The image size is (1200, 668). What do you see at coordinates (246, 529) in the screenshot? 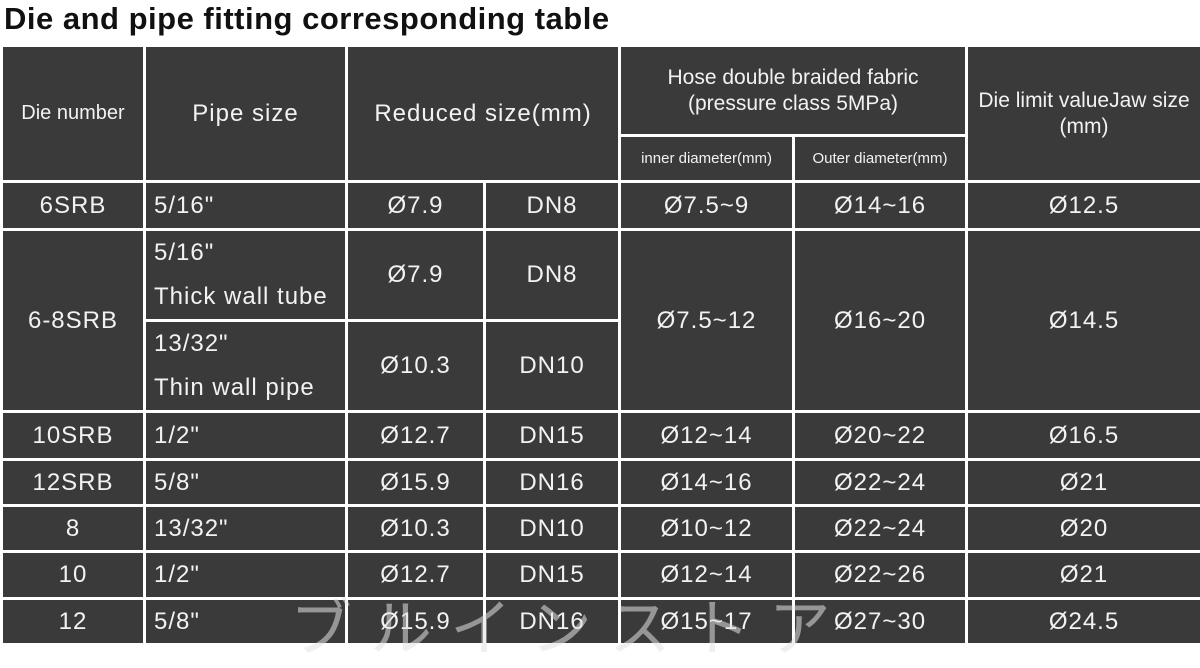
I see `table-cell: 13/32"` at bounding box center [246, 529].